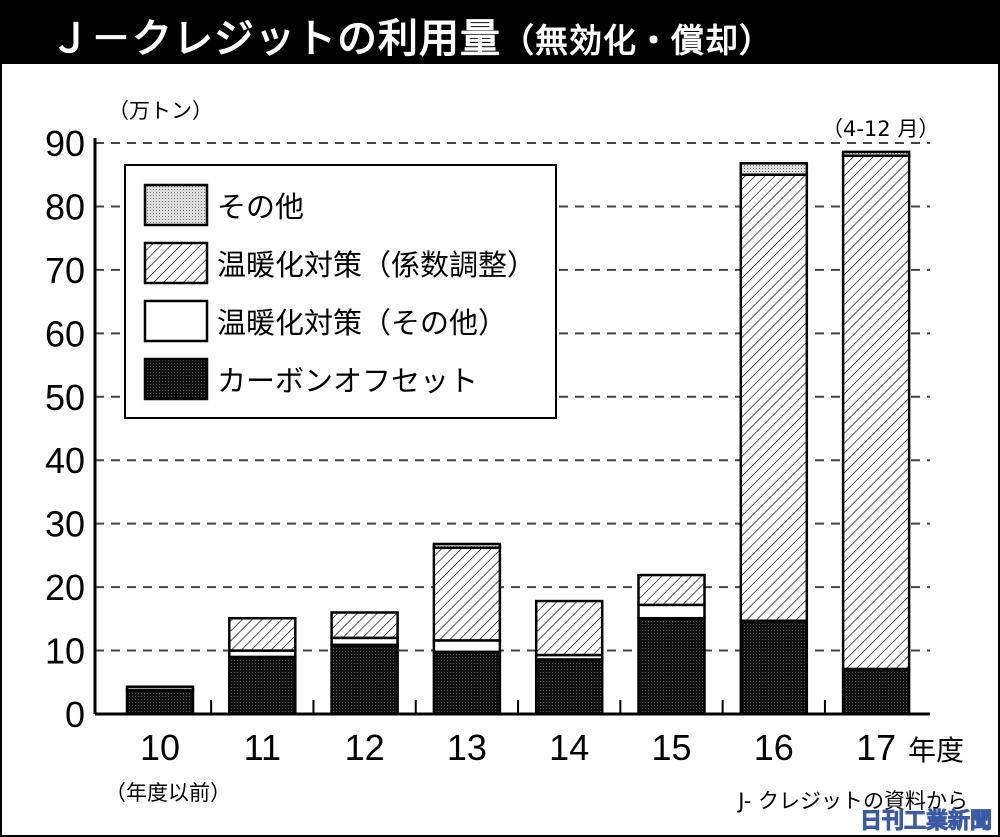  I want to click on legend-label: カーボンオフセット, so click(347, 381).